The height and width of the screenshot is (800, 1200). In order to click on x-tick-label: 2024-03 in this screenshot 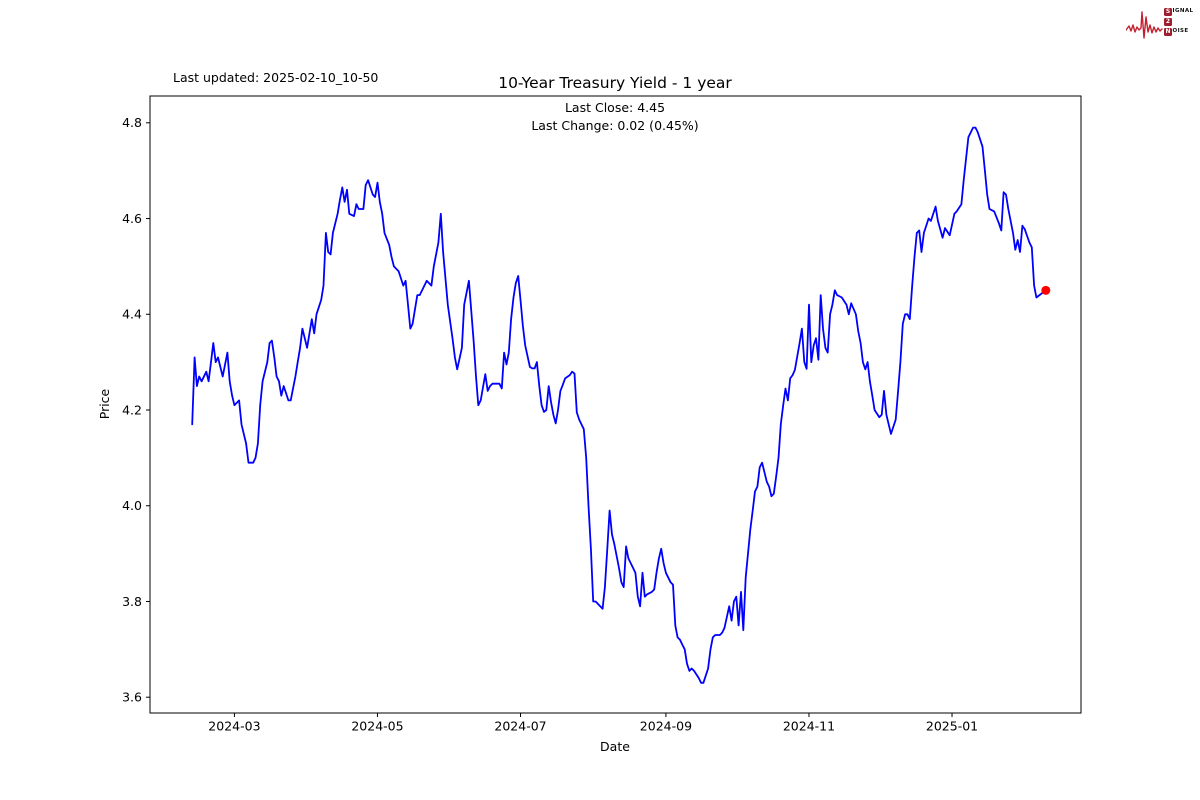, I will do `click(234, 726)`.